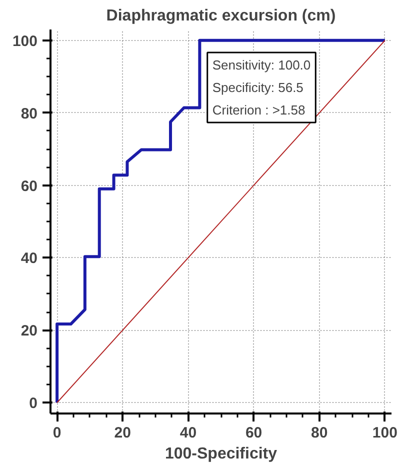 Image resolution: width=411 pixels, height=470 pixels. Describe the element at coordinates (253, 433) in the screenshot. I see `x-tick-label: 60` at that location.